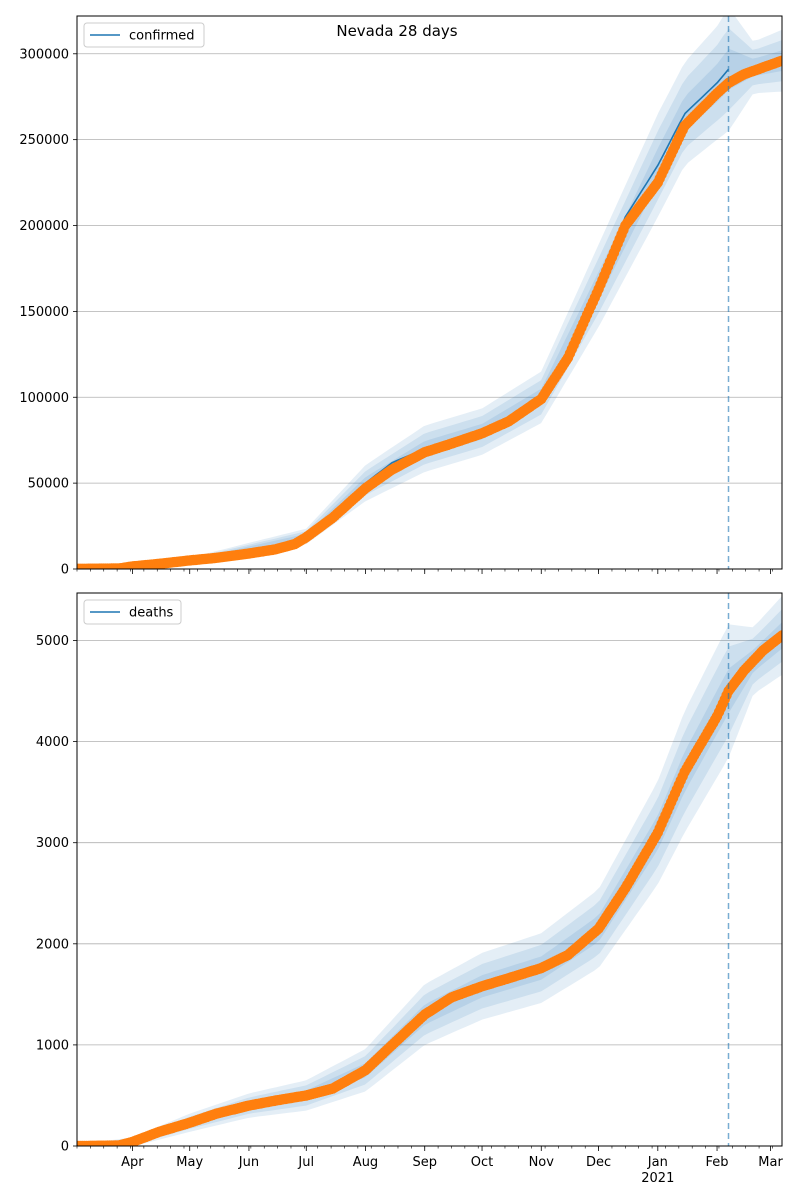 The image size is (800, 1200). What do you see at coordinates (657, 1178) in the screenshot?
I see `x-year-label: 2021` at bounding box center [657, 1178].